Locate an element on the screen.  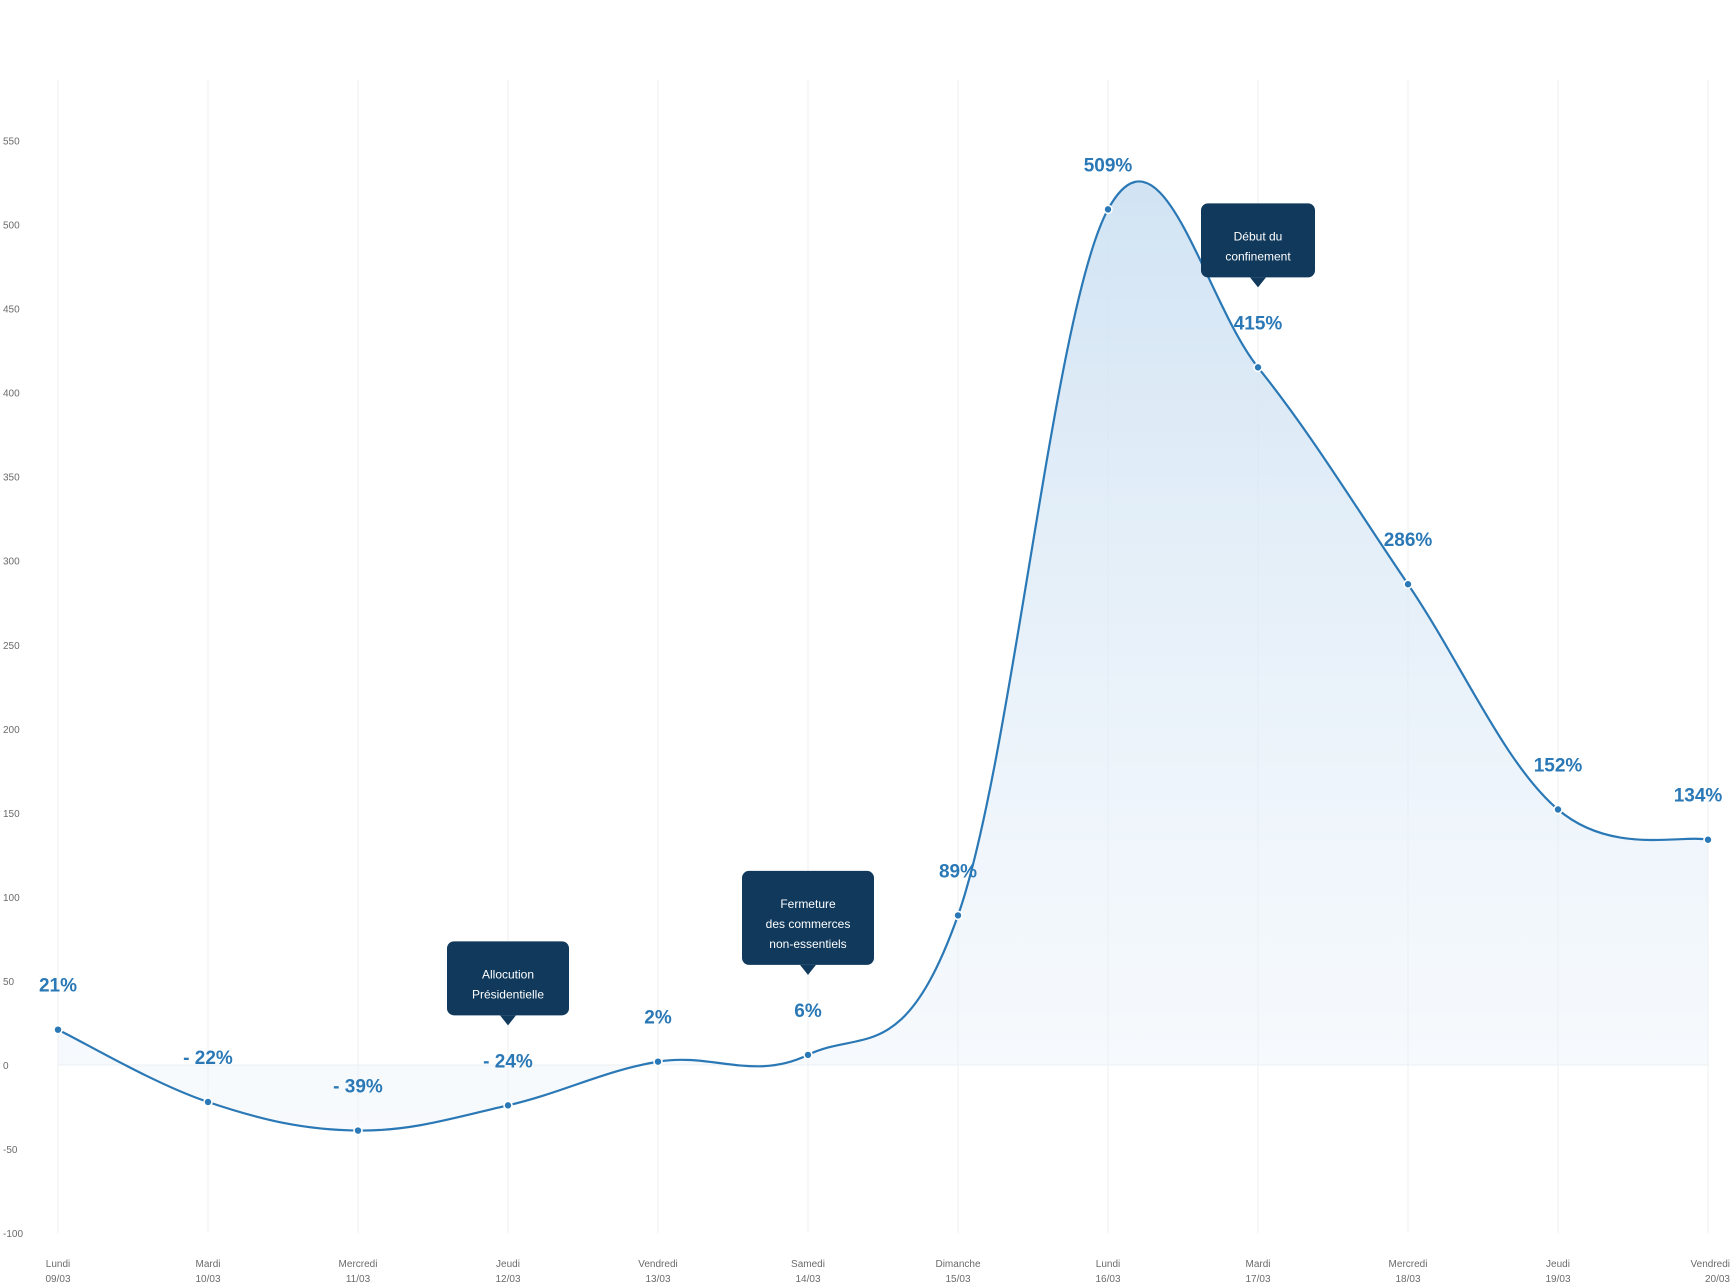
annotation-text: Allocution is located at coordinates (508, 974).